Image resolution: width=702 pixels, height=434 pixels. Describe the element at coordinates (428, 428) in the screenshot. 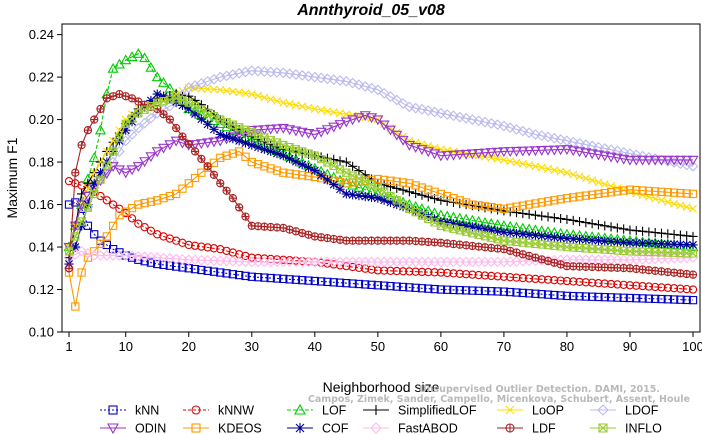

I see `legend-label: FastABOD` at that location.